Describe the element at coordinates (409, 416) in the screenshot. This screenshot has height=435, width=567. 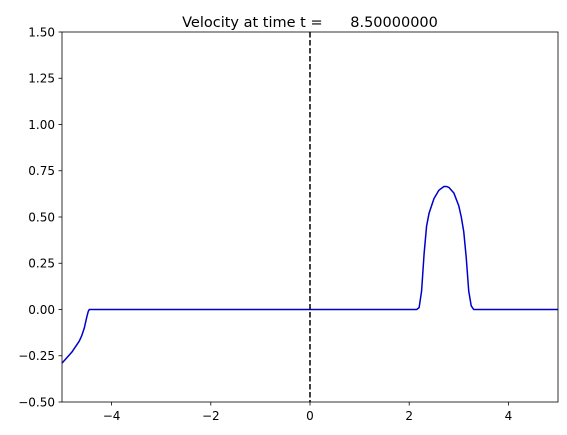
I see `x-tick-label: 2` at that location.